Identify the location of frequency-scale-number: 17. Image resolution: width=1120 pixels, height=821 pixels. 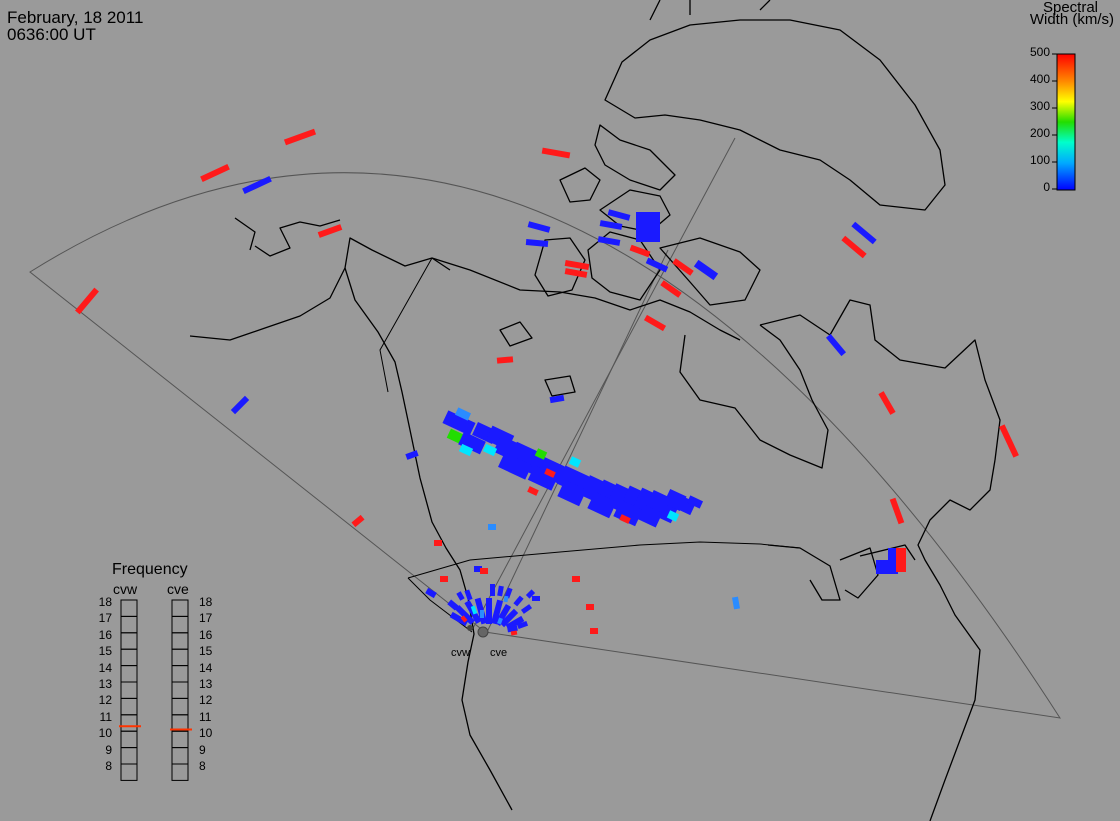
(105, 618).